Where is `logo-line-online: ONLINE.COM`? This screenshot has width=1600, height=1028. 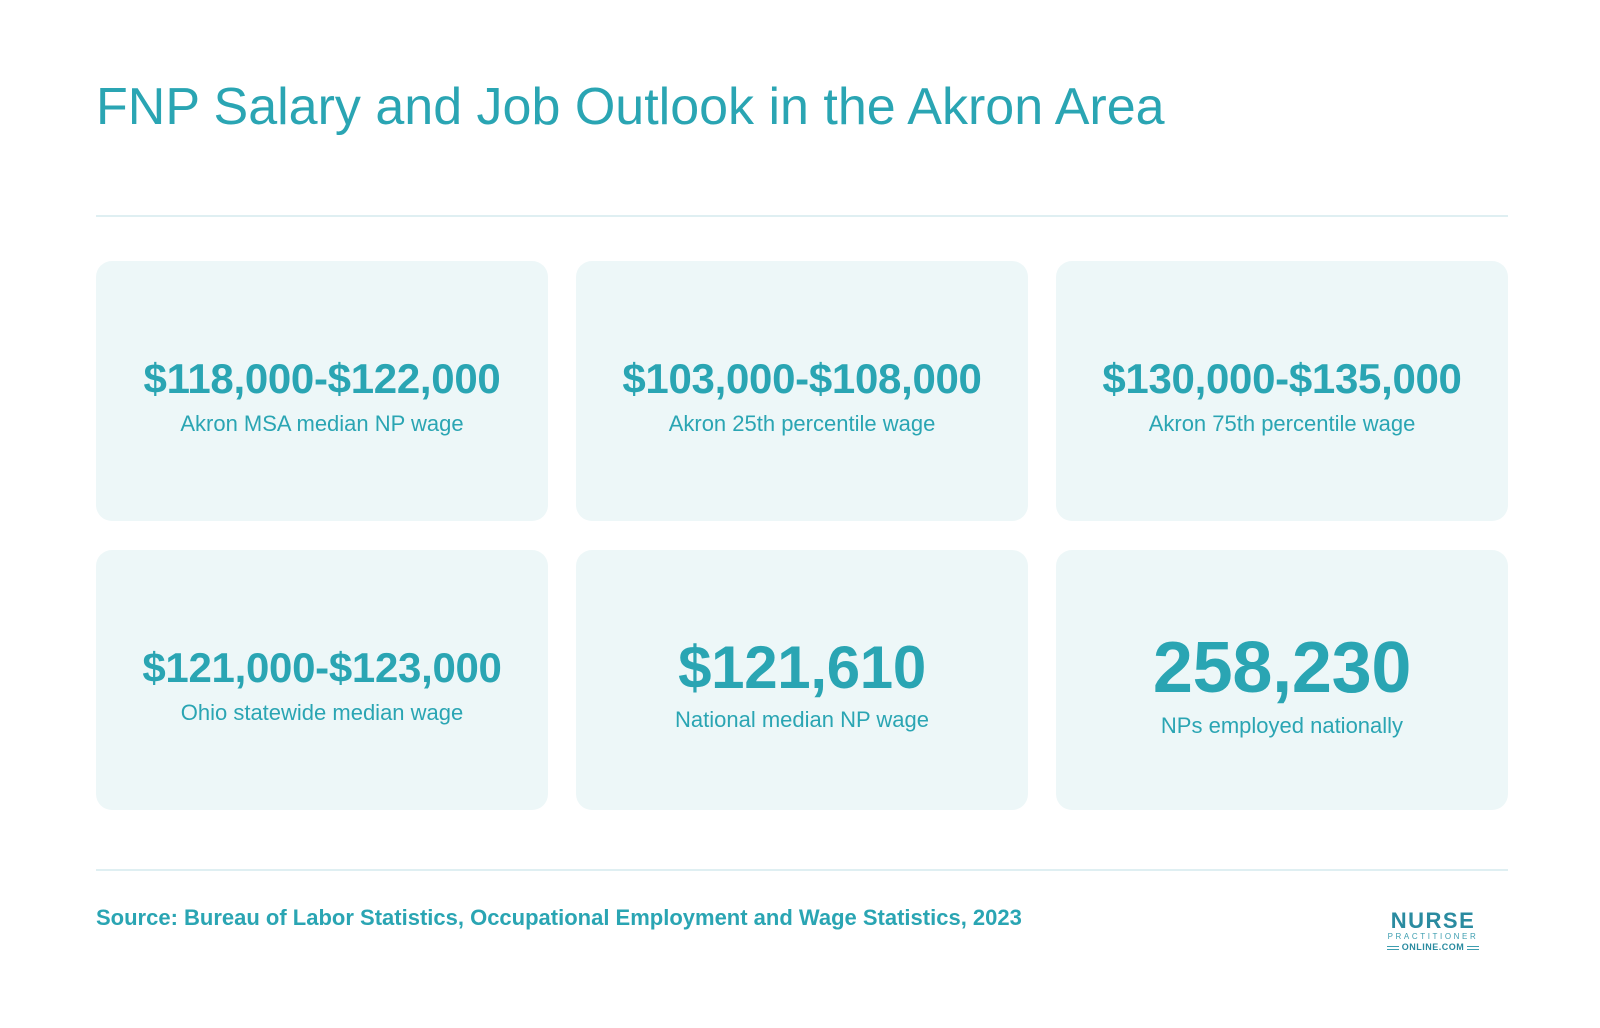 logo-line-online: ONLINE.COM is located at coordinates (1433, 947).